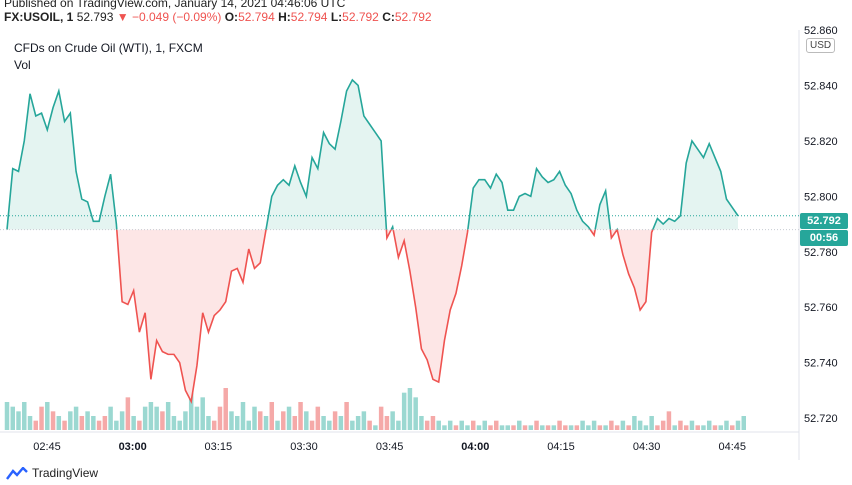 This screenshot has width=852, height=485. Describe the element at coordinates (821, 197) in the screenshot. I see `y-tick-label: 52.800` at that location.